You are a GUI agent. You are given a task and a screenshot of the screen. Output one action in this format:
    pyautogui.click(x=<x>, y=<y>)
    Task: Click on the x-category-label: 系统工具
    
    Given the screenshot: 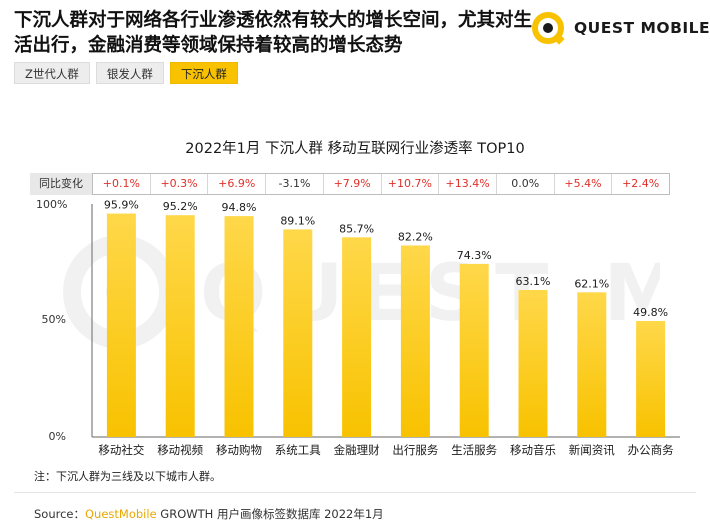 What is the action you would take?
    pyautogui.click(x=298, y=450)
    